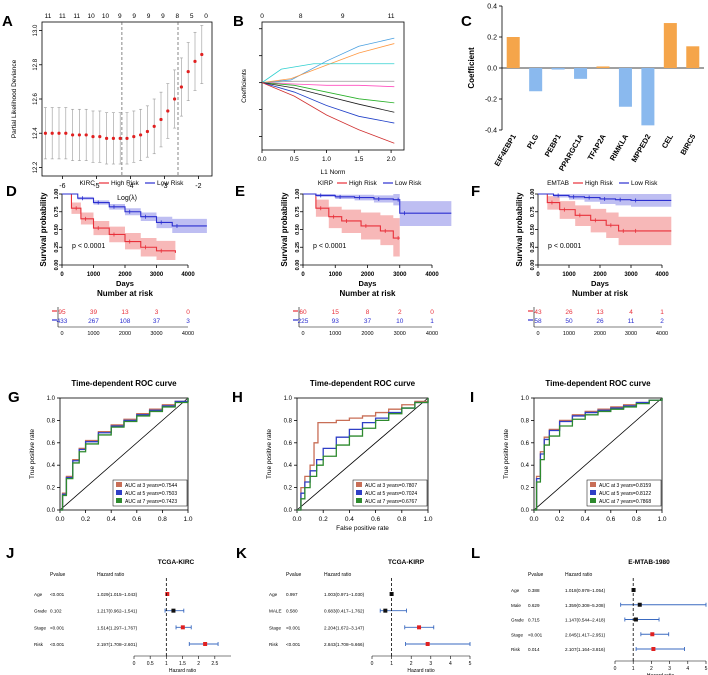  What do you see at coordinates (406, 562) in the screenshot?
I see `forest-title: TCGA-KIRP` at bounding box center [406, 562].